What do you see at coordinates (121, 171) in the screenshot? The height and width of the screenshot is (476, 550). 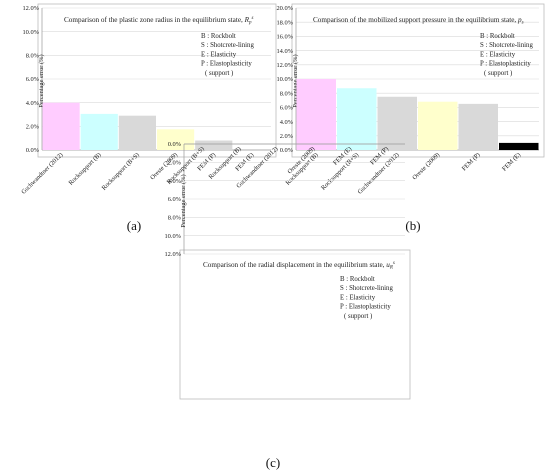 I see `x-tick-label: Rocksupport (B+S)` at bounding box center [121, 171].